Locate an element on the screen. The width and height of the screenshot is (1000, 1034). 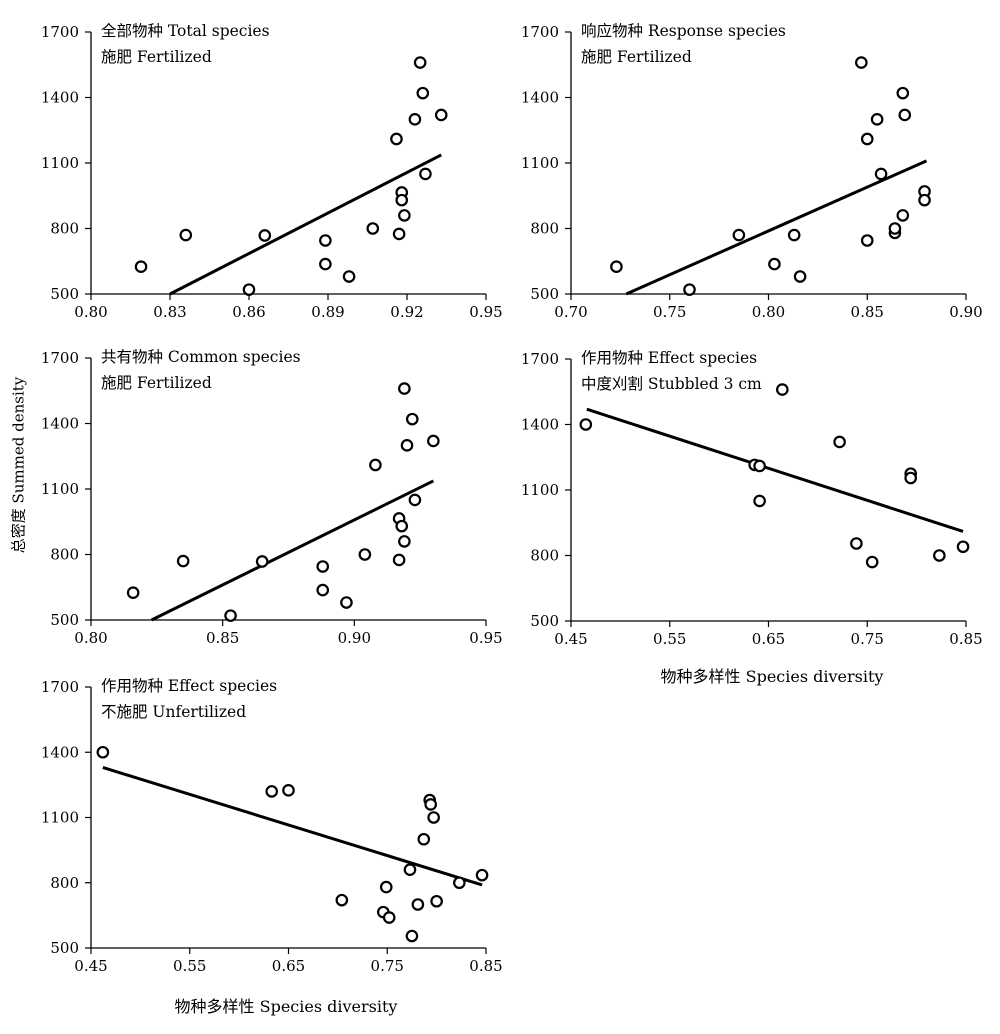
x-tick-label: 0.55 is located at coordinates (189, 966).